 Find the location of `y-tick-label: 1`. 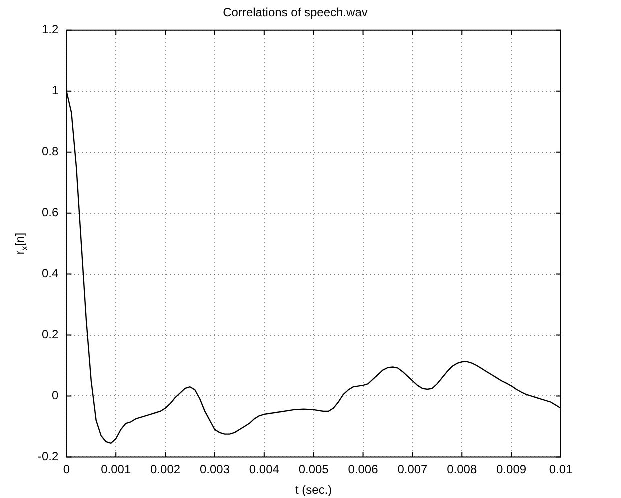

y-tick-label: 1 is located at coordinates (55, 91).